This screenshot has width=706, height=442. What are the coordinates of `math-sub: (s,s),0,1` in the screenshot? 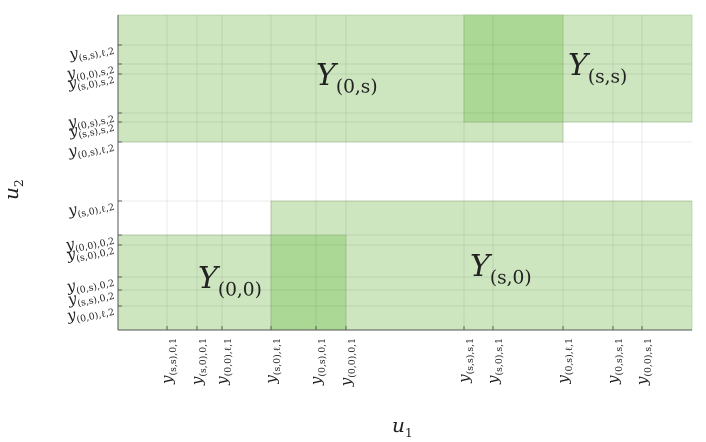 It's located at (173, 357).